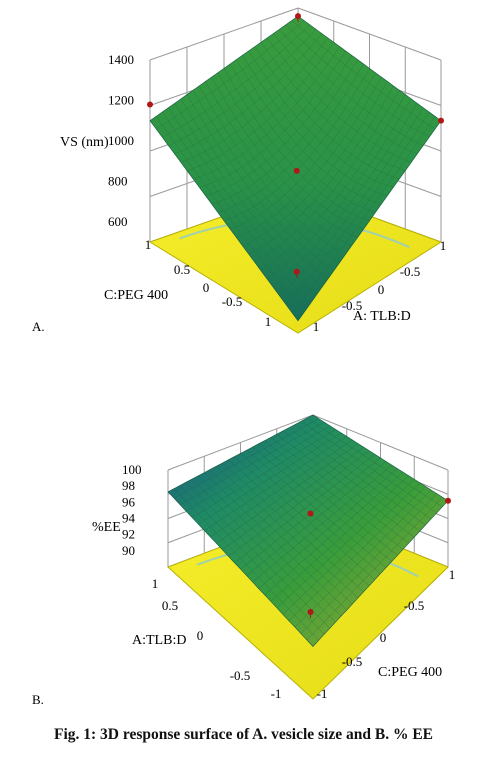  Describe the element at coordinates (276, 693) in the screenshot. I see `left-axis-tick-label: -1` at that location.